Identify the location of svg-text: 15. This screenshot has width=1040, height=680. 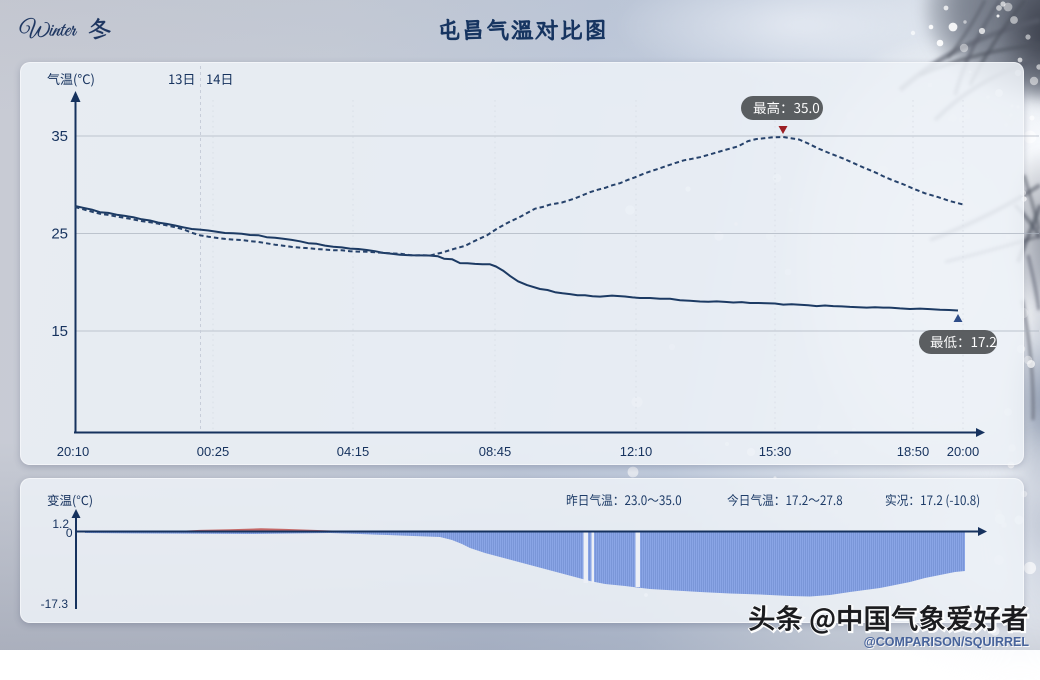
(59, 331).